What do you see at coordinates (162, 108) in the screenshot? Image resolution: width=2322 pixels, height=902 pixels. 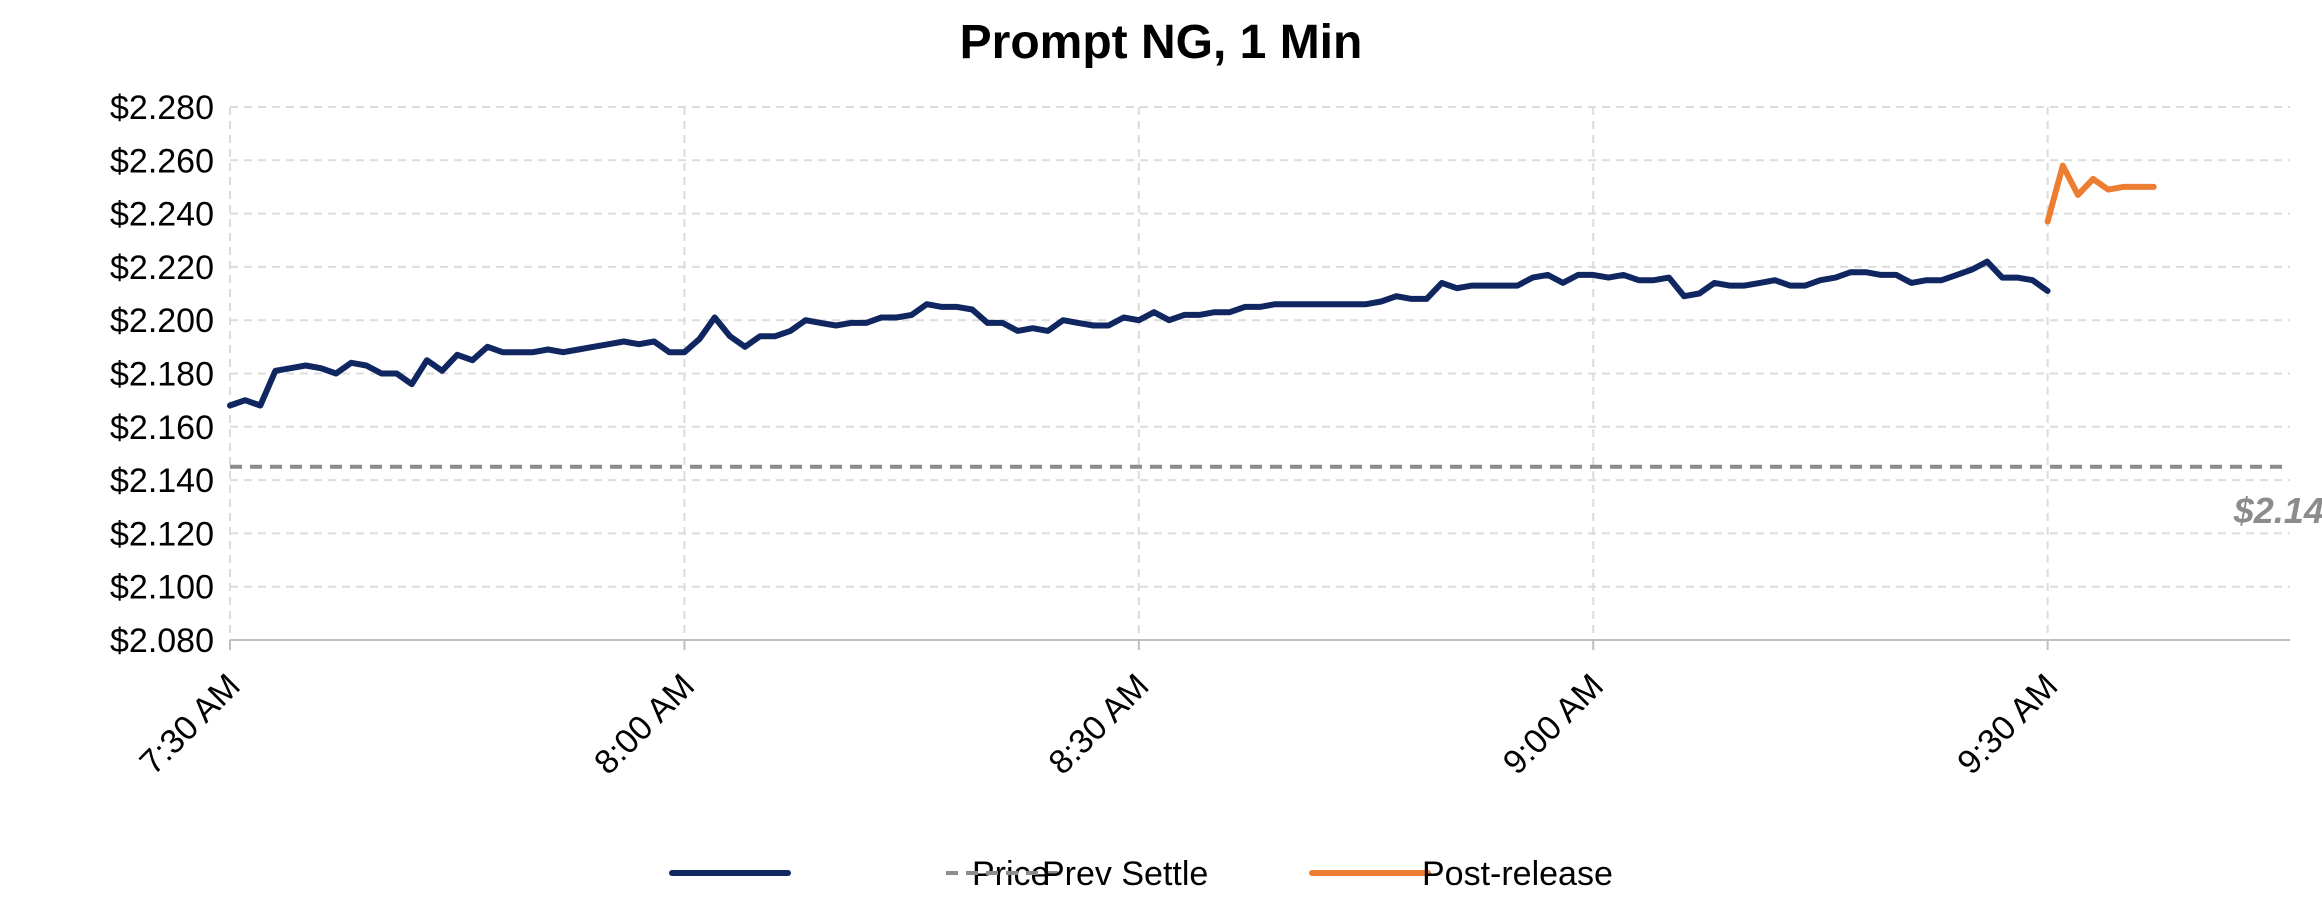 I see `y-tick-label: $2.280` at bounding box center [162, 108].